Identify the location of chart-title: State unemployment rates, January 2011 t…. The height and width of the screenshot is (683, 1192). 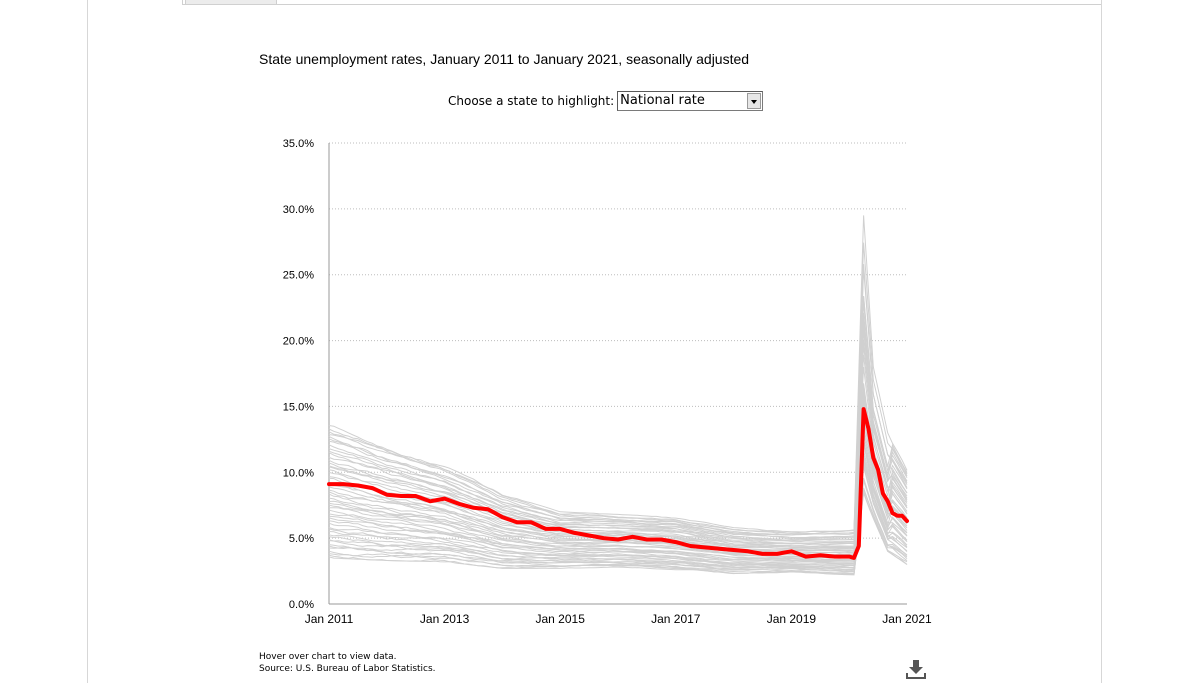
(504, 59).